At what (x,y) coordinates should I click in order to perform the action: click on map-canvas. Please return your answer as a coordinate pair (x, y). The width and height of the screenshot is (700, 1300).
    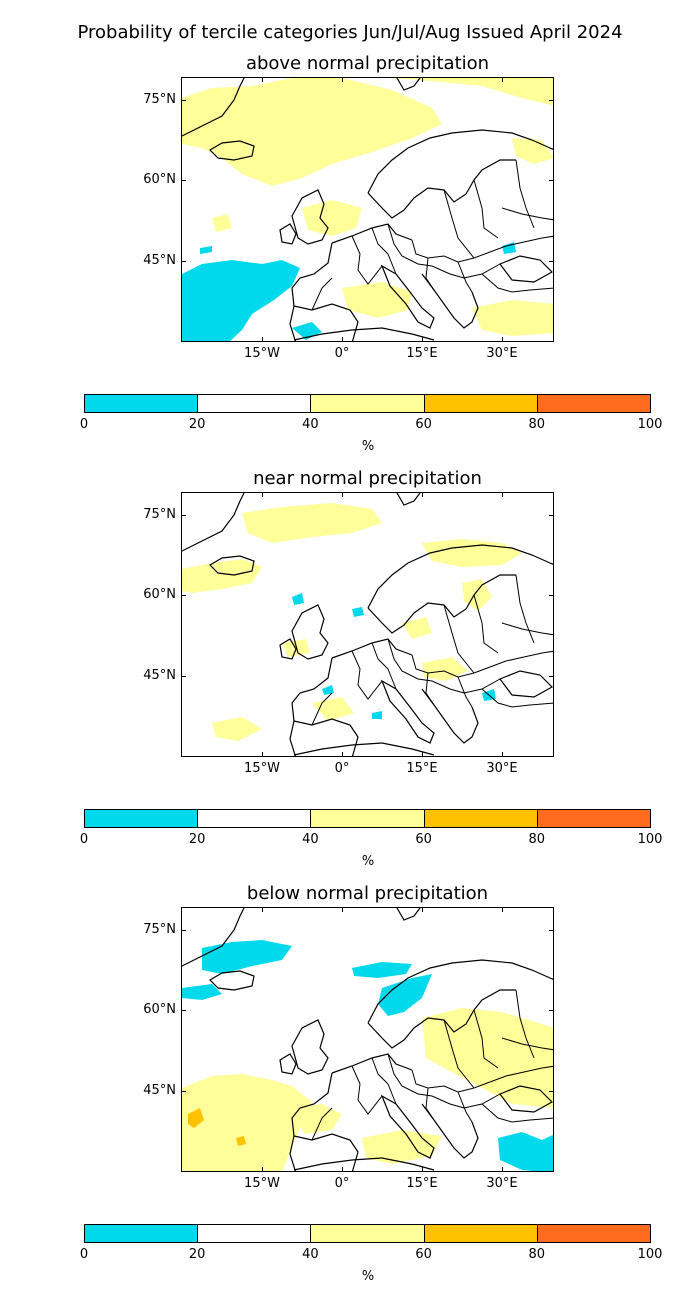
    Looking at the image, I should click on (367, 209).